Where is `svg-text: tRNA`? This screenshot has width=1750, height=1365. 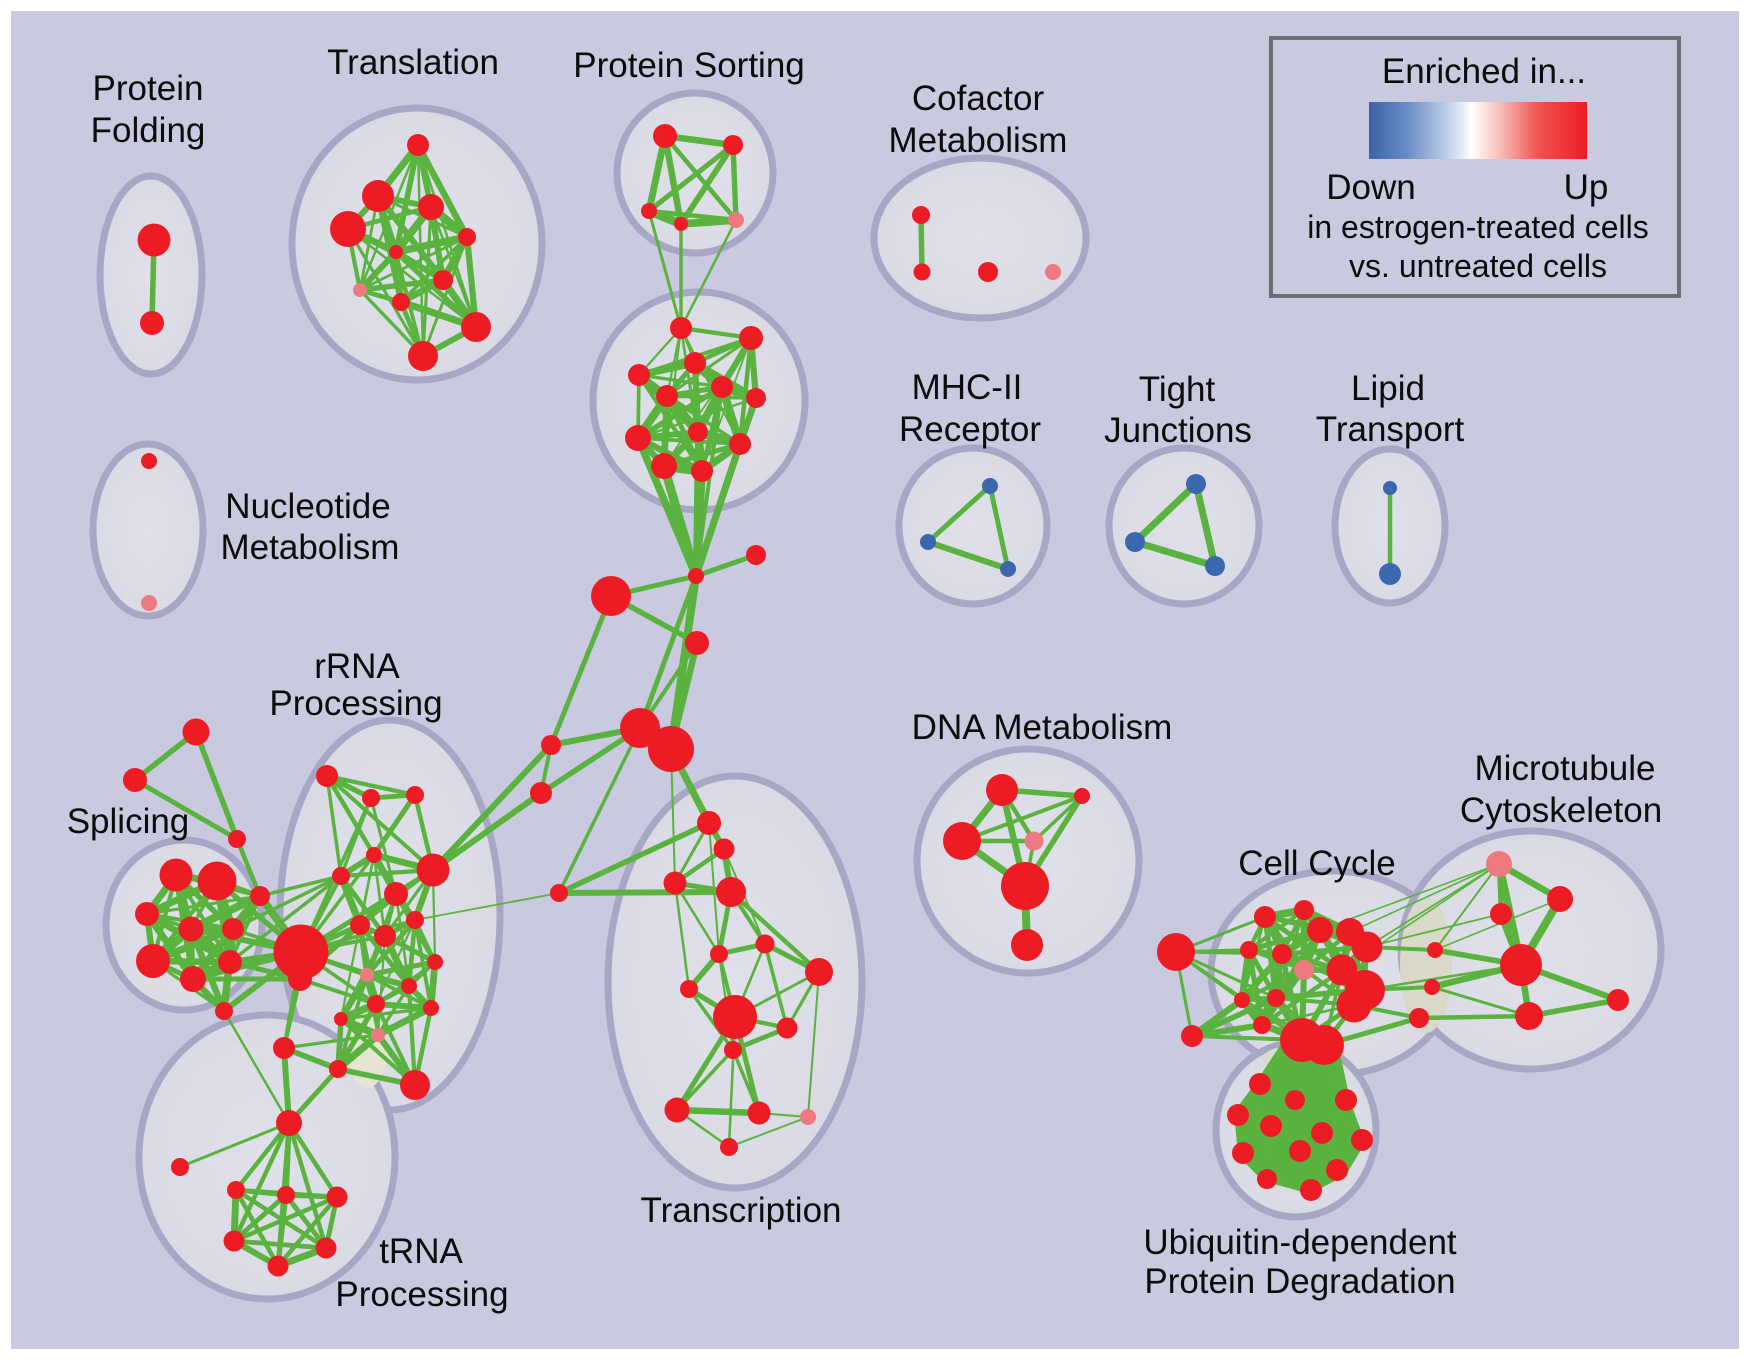 svg-text: tRNA is located at coordinates (421, 1251).